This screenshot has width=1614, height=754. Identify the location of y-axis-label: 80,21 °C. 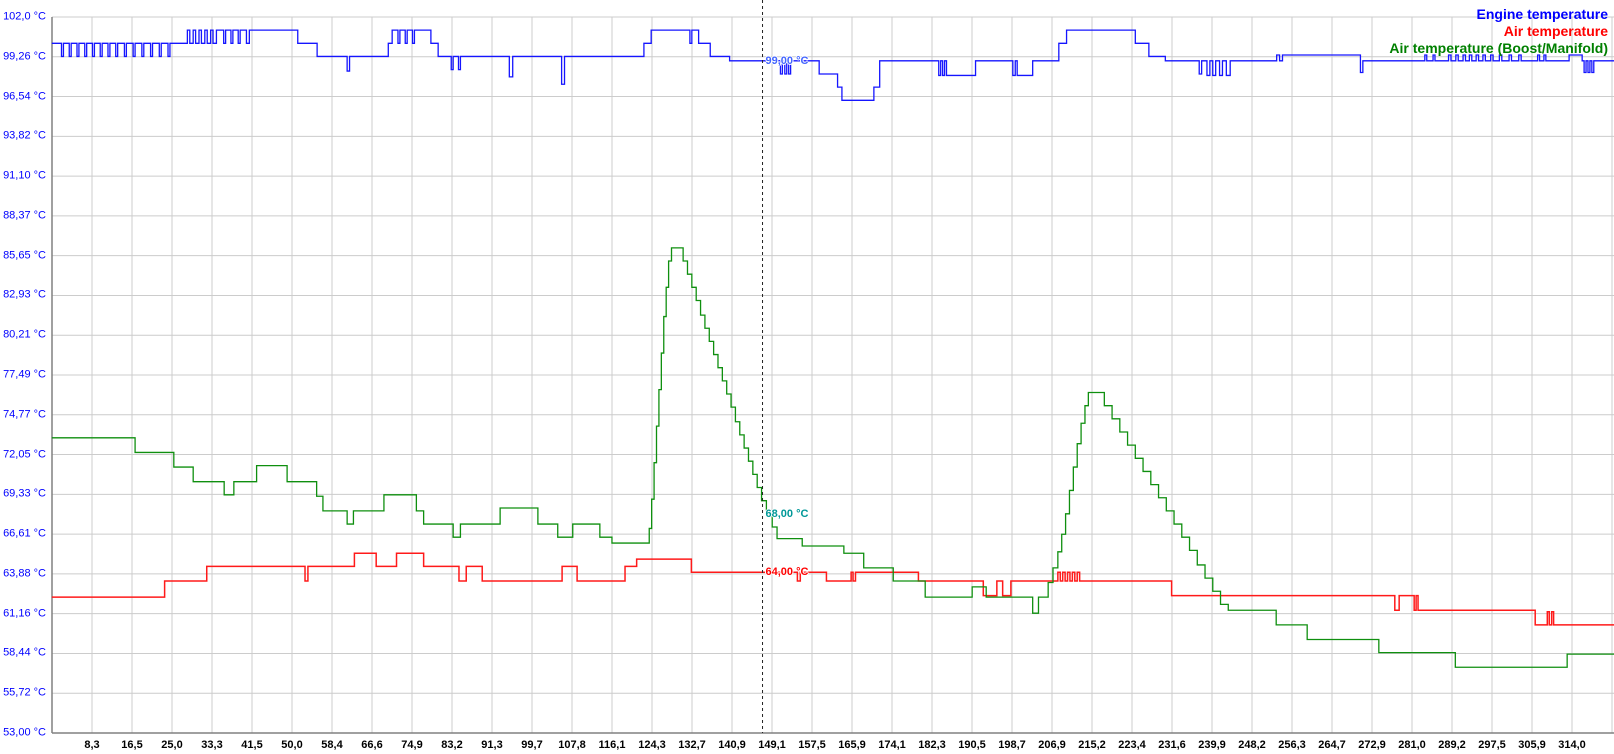
(24, 334).